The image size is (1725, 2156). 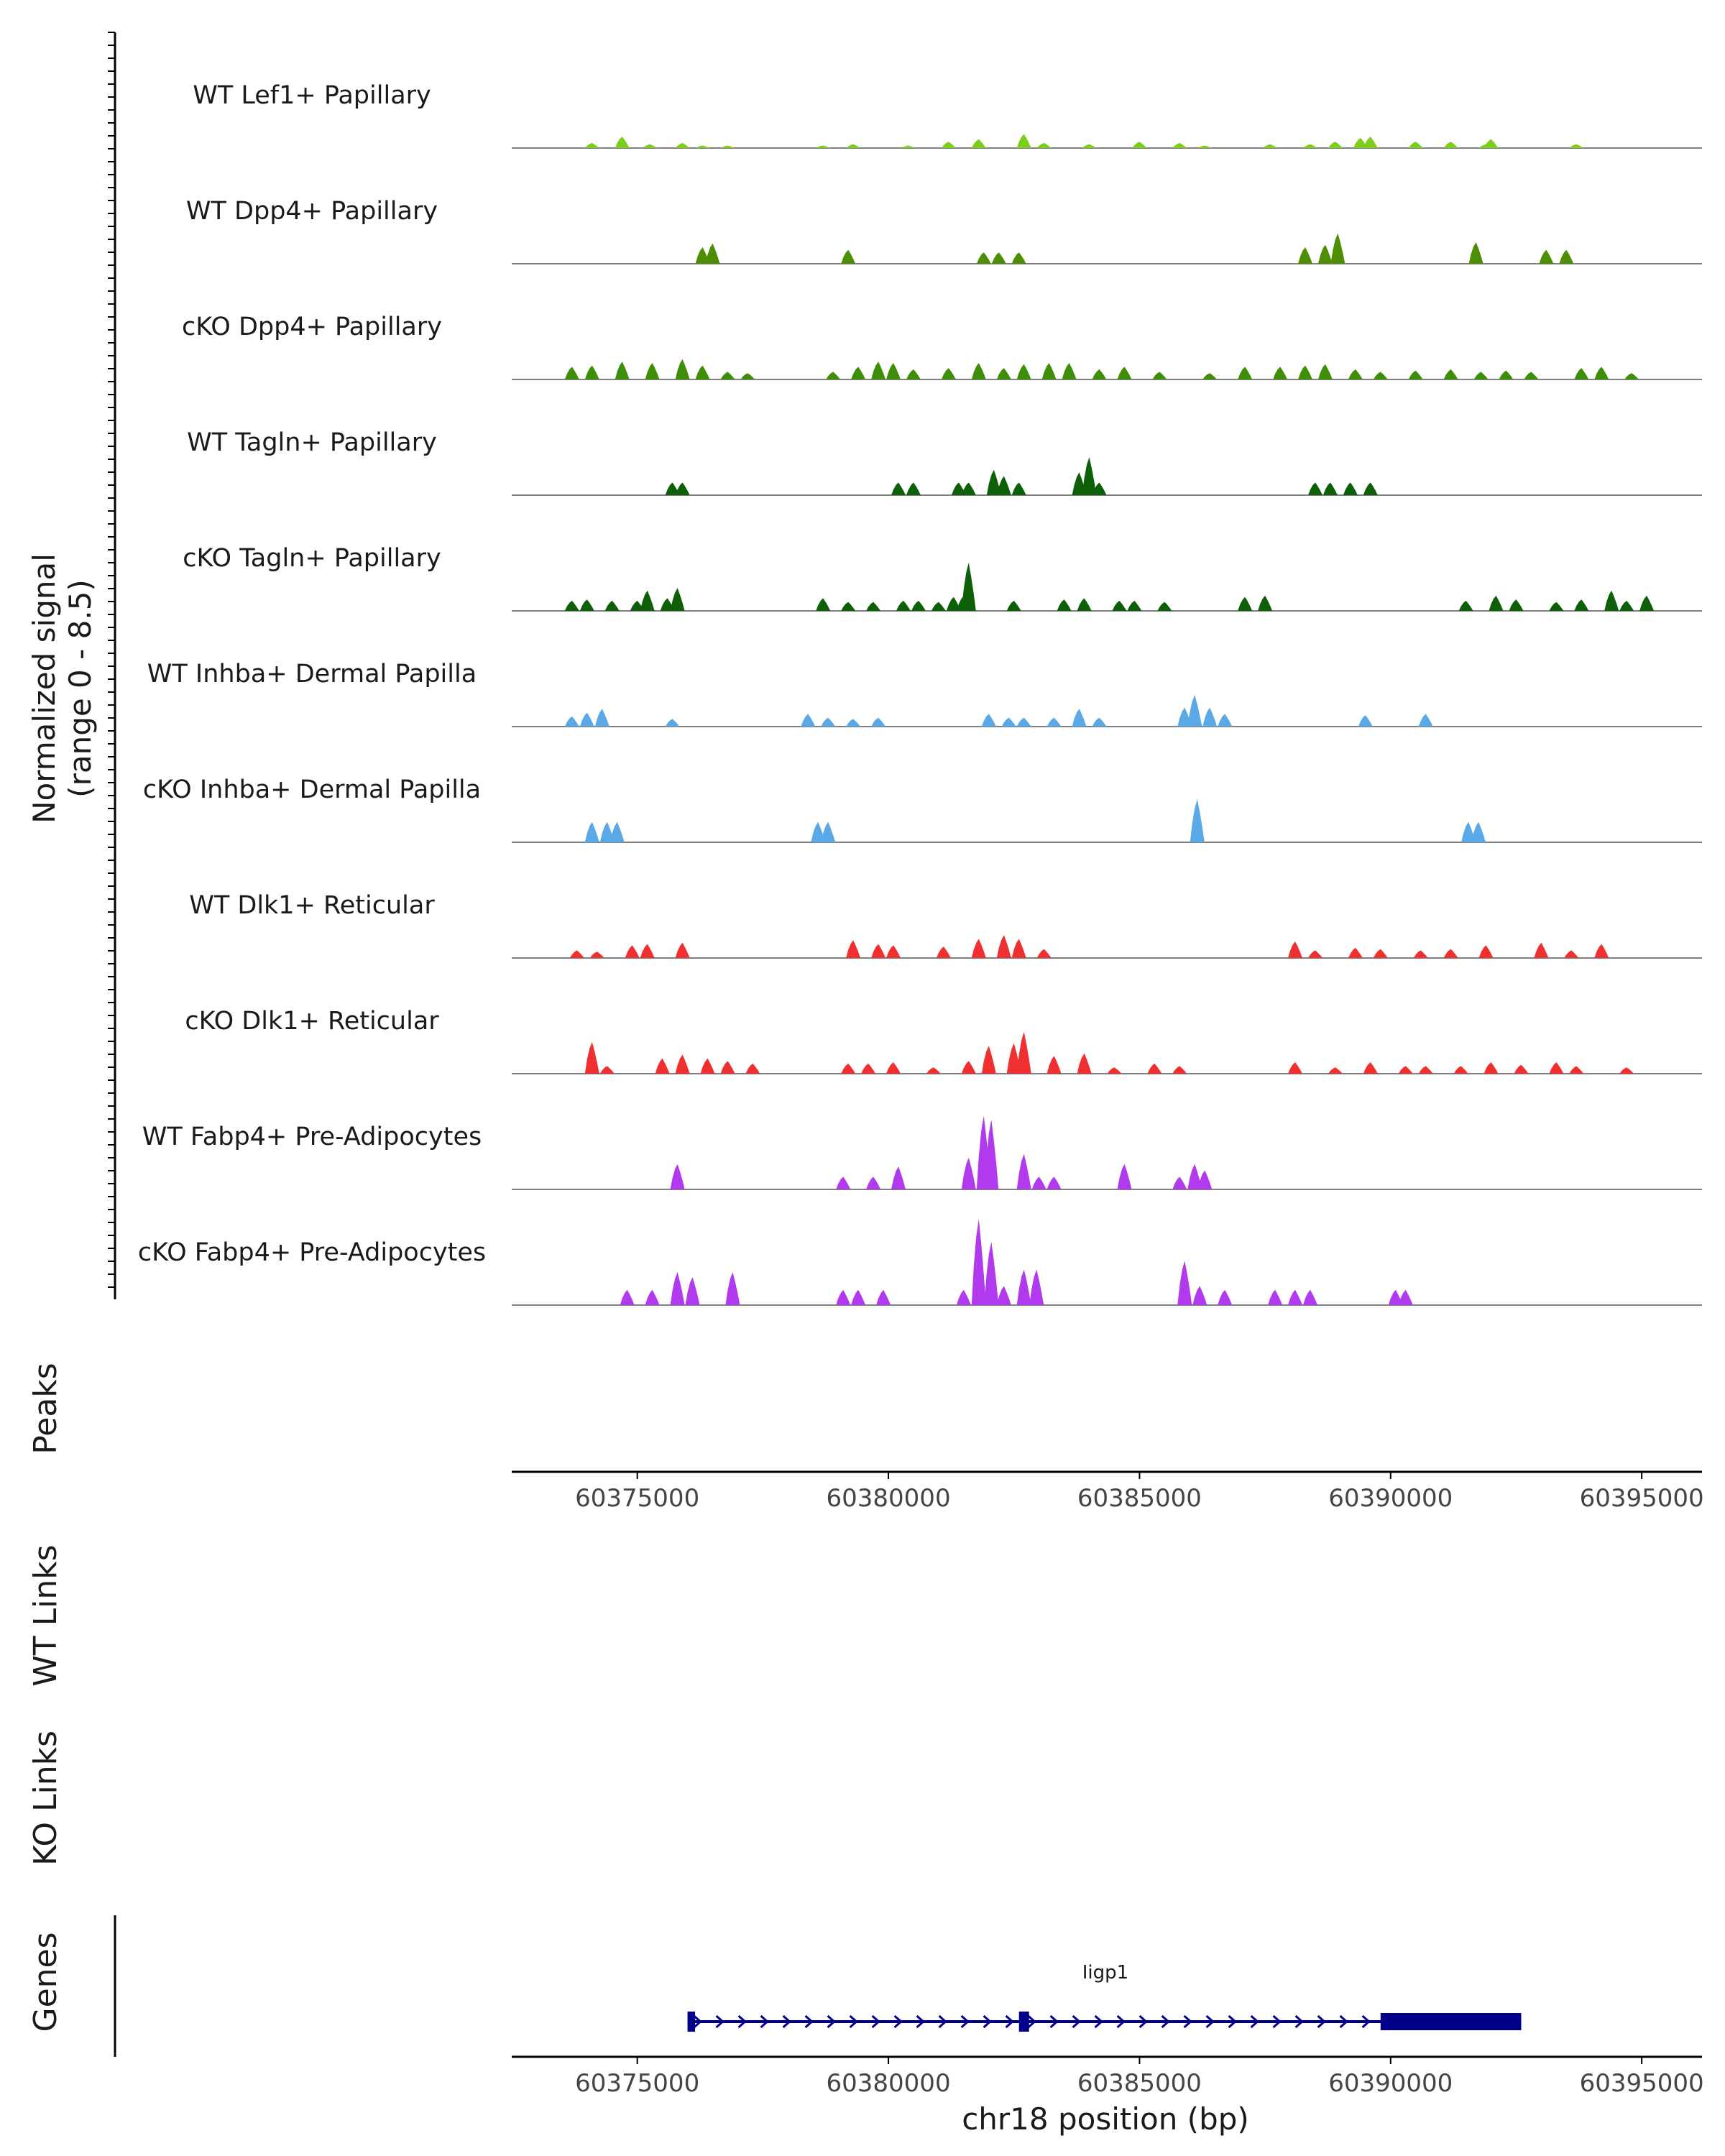 What do you see at coordinates (942, 578) in the screenshot?
I see `coverage-track: cKO Tagln+ Papillary` at bounding box center [942, 578].